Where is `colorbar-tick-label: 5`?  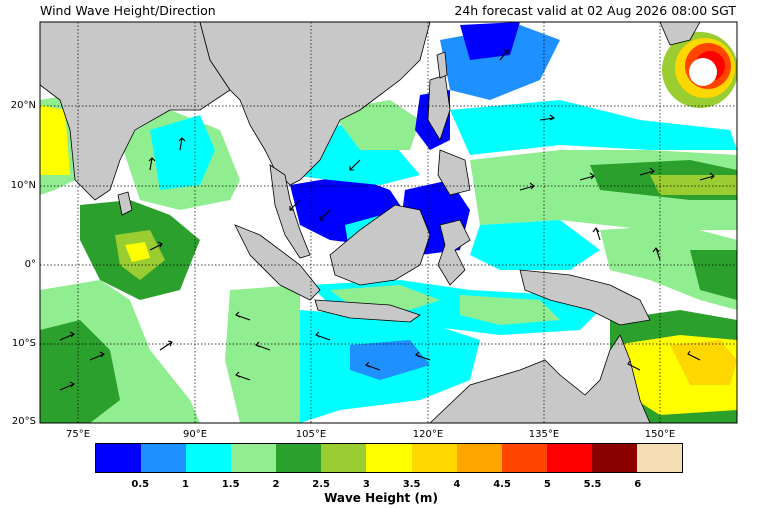
colorbar-tick-label: 5 is located at coordinates (547, 484).